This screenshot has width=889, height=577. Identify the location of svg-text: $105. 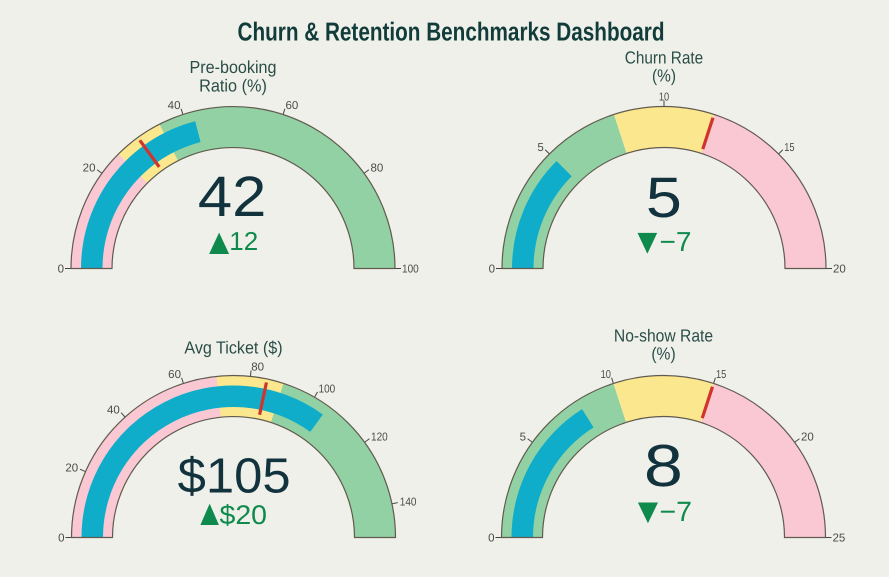
(234, 475).